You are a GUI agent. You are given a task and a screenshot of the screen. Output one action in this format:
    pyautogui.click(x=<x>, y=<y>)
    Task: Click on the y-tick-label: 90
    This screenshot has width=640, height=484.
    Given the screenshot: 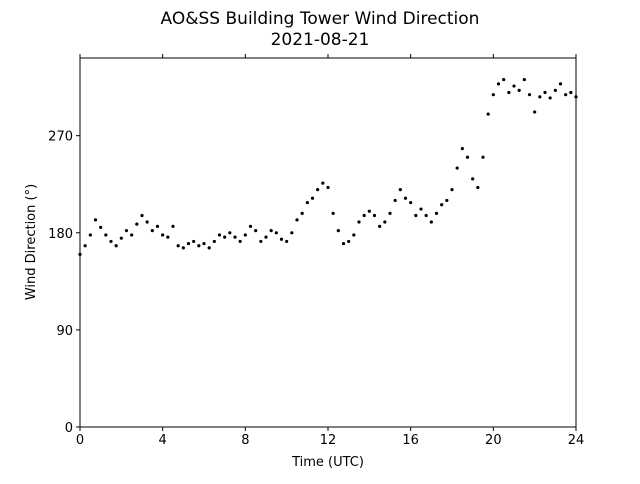 What is the action you would take?
    pyautogui.click(x=64, y=331)
    